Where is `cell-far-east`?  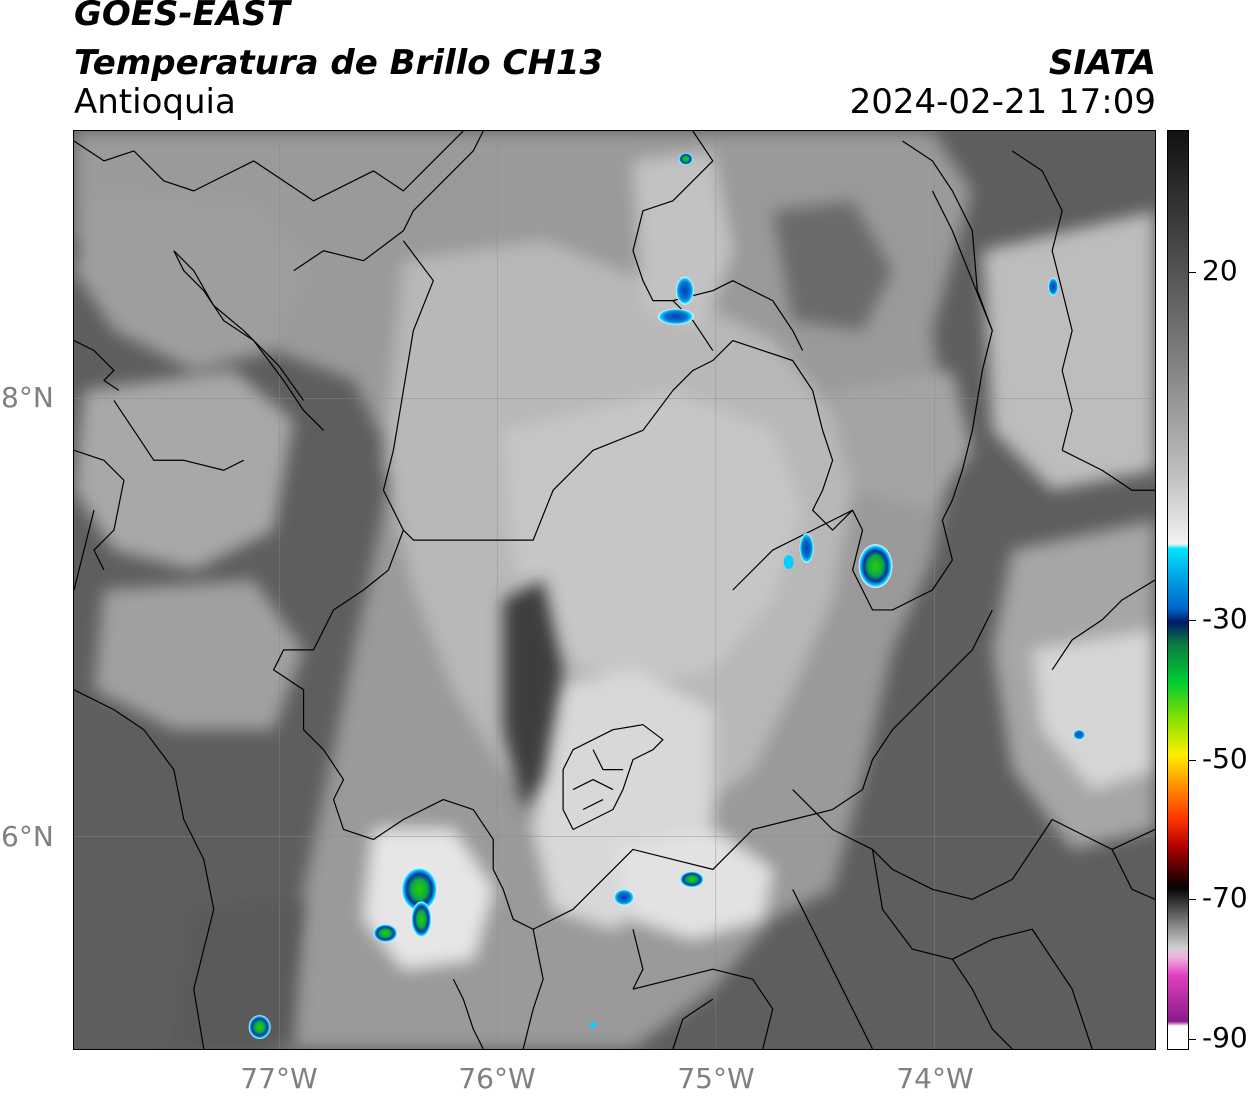 cell-far-east is located at coordinates (1079, 734).